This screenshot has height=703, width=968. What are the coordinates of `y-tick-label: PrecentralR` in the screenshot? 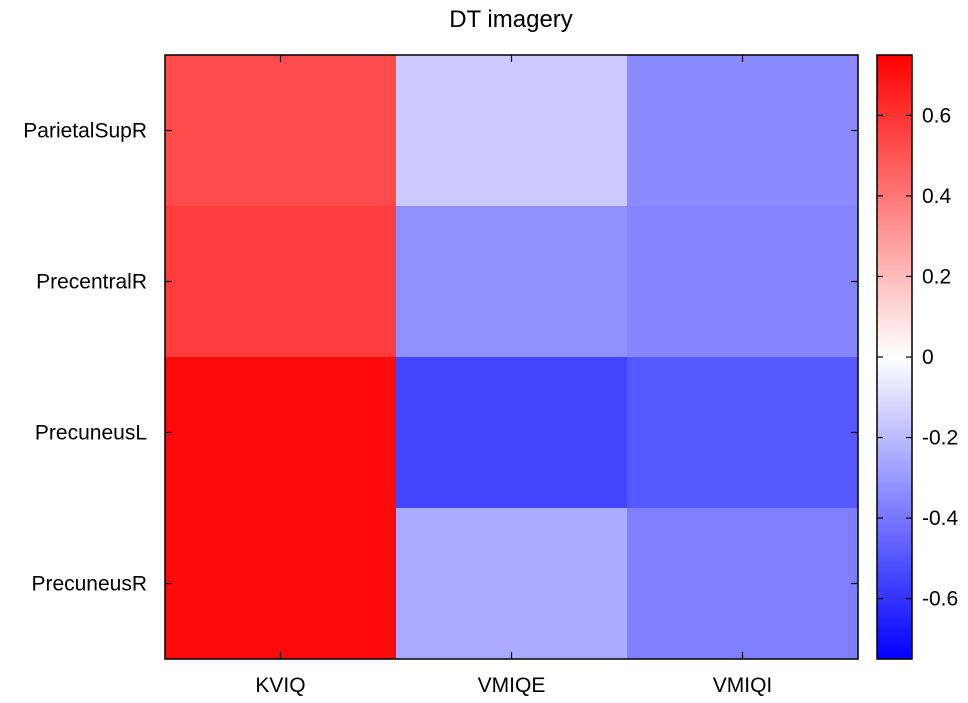 It's located at (91, 282).